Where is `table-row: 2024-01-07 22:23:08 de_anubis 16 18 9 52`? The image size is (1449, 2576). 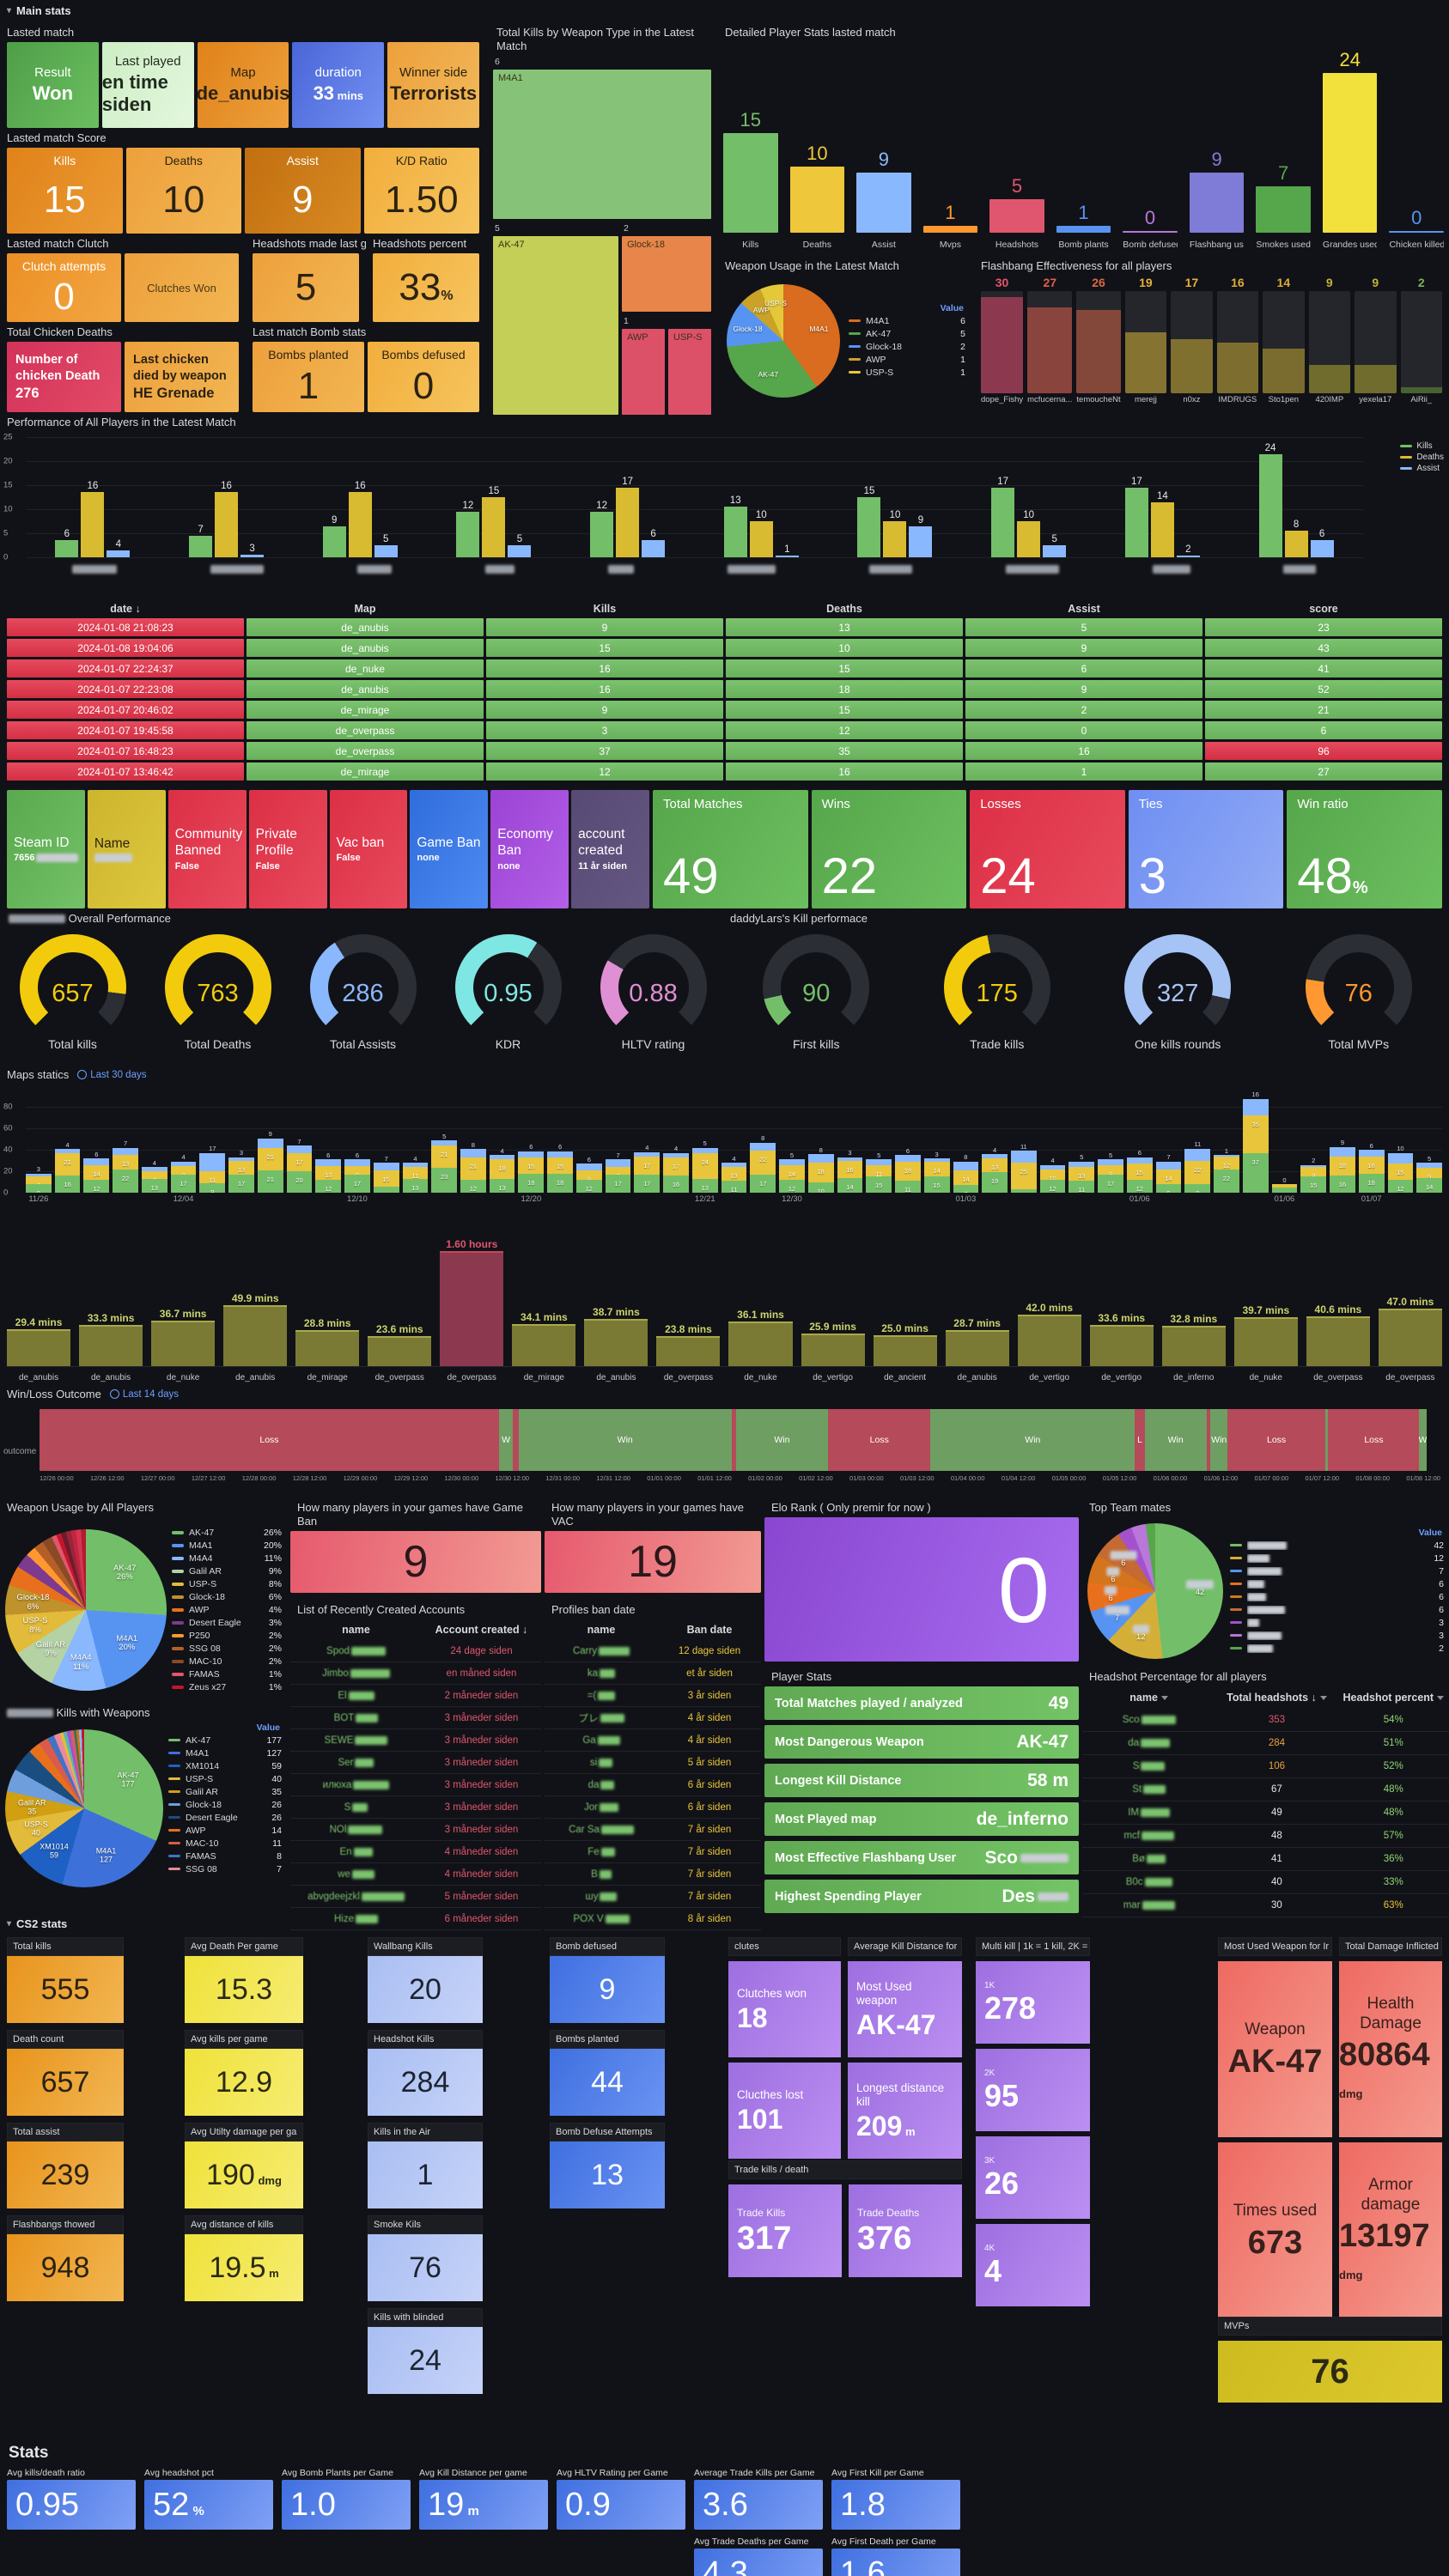
table-row: 2024-01-07 22:23:08 de_anubis 16 18 9 52 is located at coordinates (724, 689).